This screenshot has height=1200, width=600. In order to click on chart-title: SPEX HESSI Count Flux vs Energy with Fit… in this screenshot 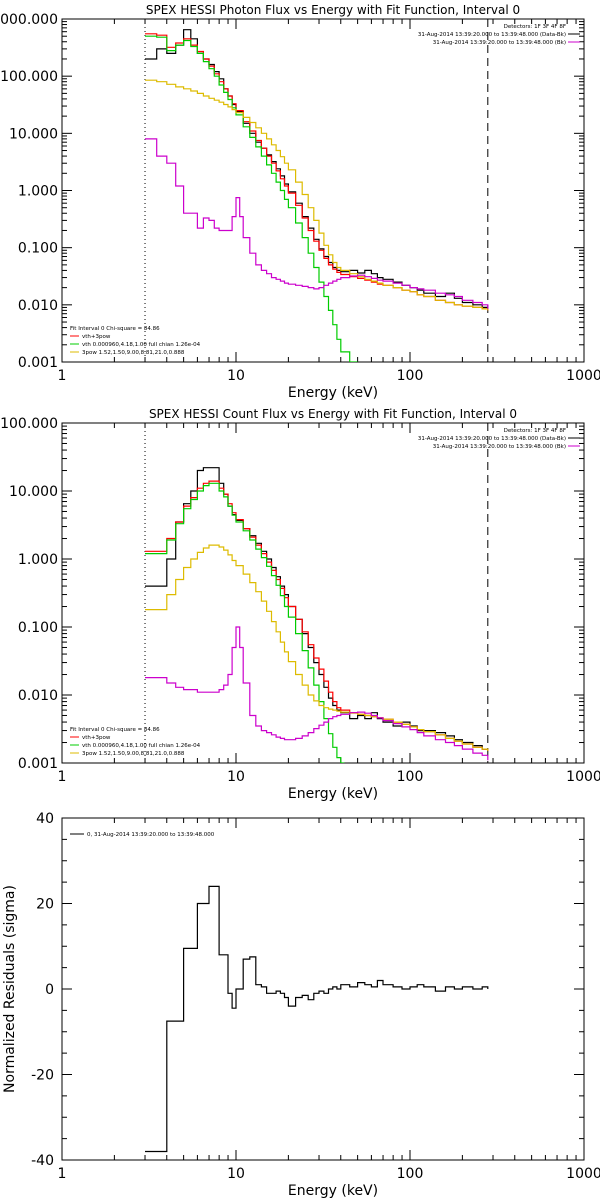, I will do `click(333, 414)`.